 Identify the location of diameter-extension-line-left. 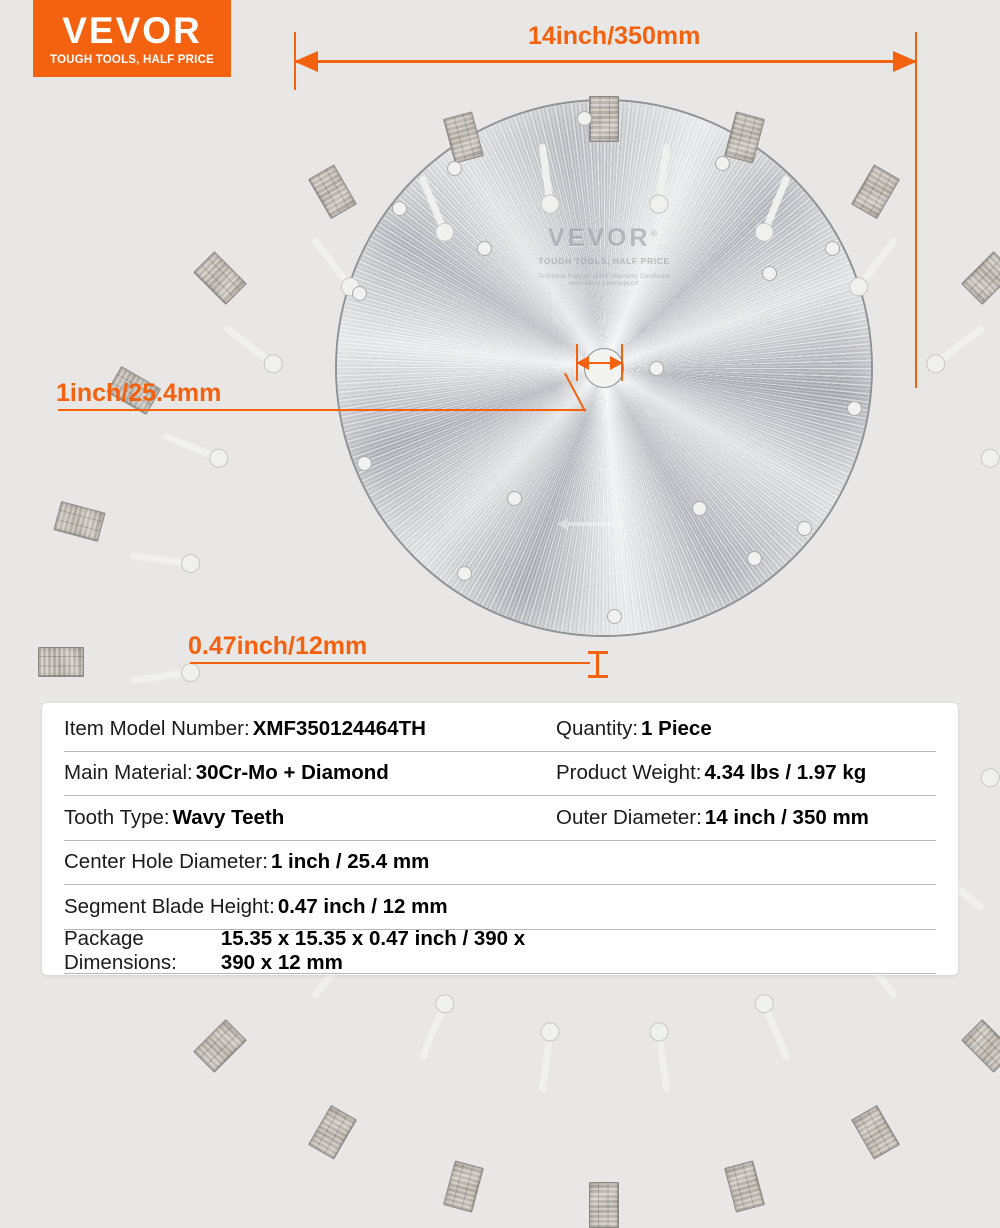
(295, 61).